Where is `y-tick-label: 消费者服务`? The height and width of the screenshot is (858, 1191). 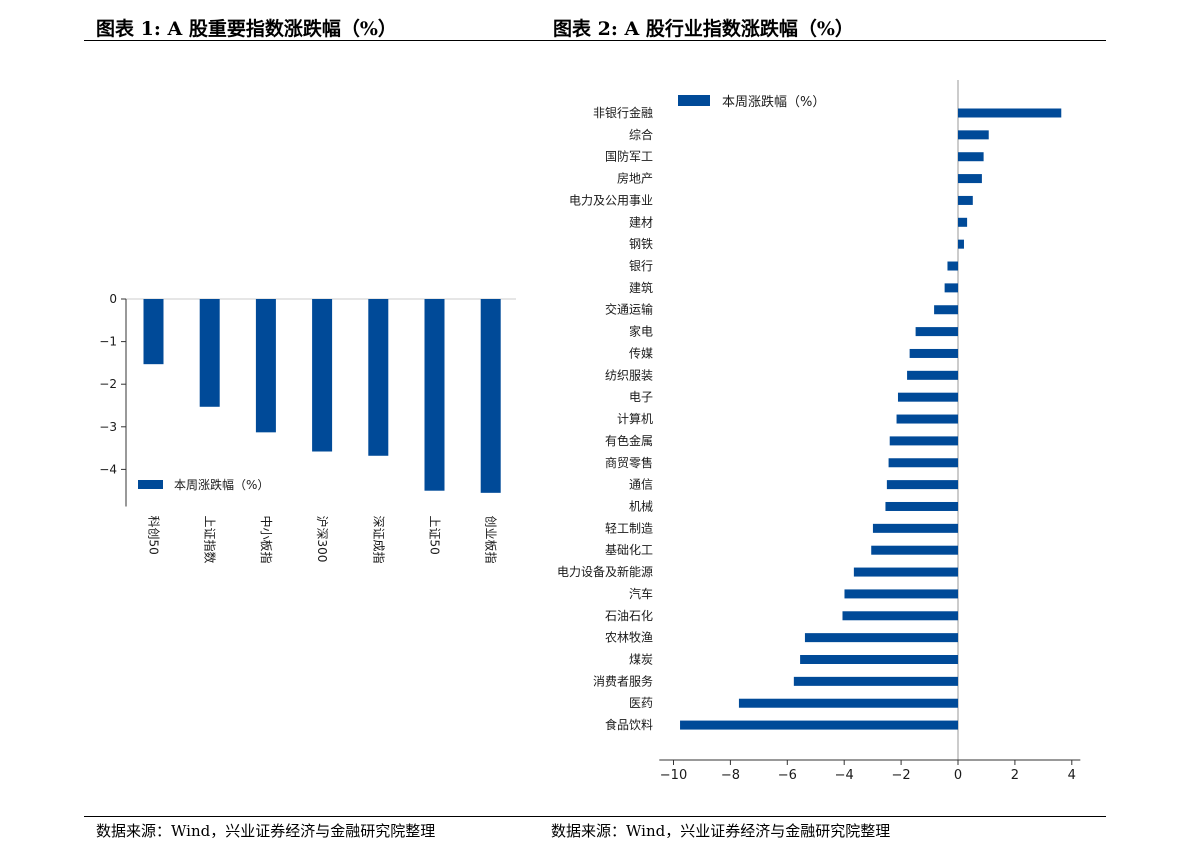 y-tick-label: 消费者服务 is located at coordinates (623, 680).